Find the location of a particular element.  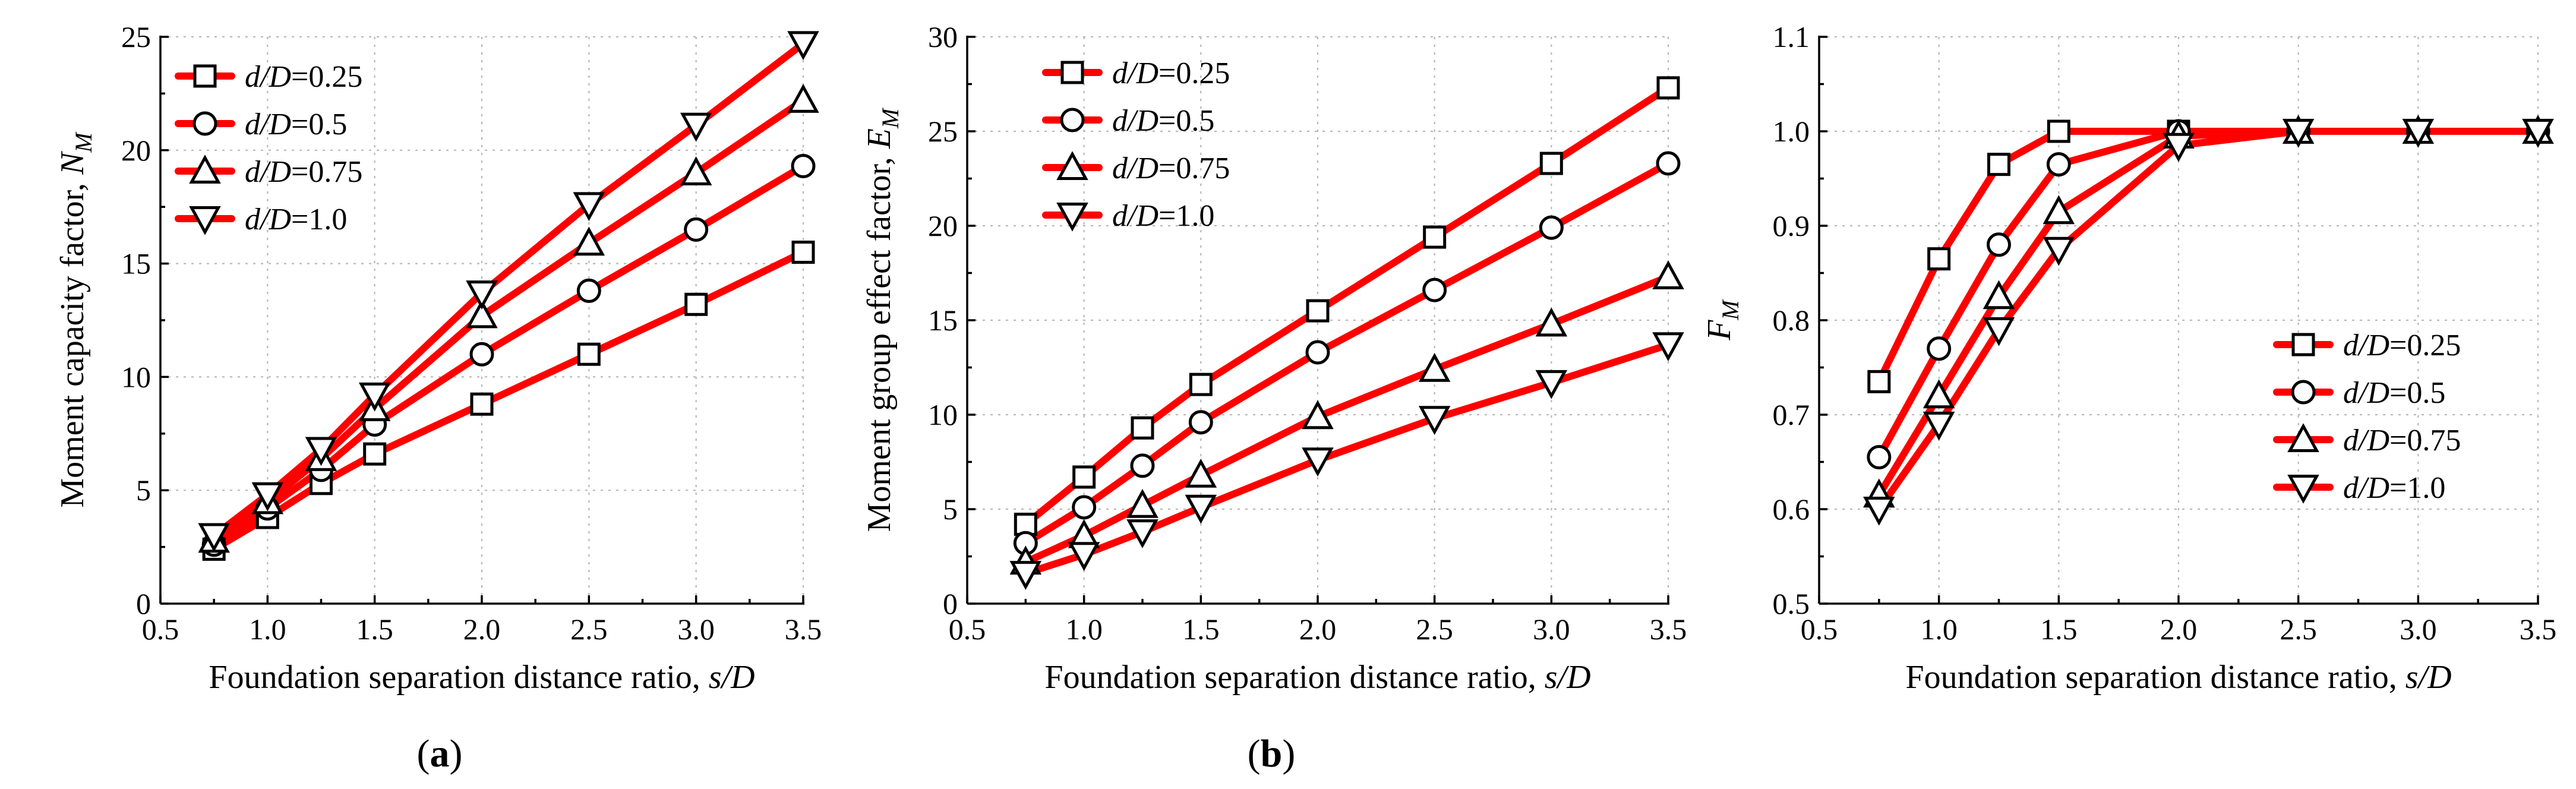

y-tick-label: 0.7 is located at coordinates (1791, 414).